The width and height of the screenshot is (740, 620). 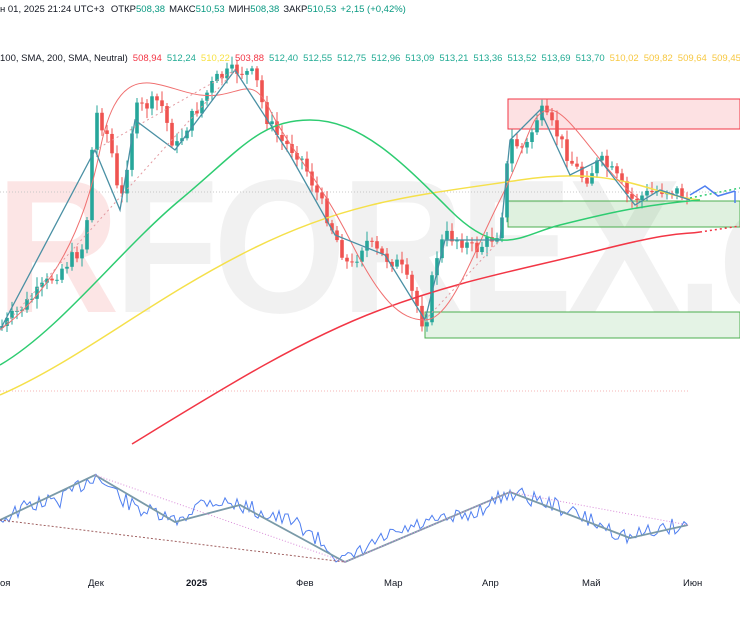 I want to click on oscillator-line, so click(x=344, y=518).